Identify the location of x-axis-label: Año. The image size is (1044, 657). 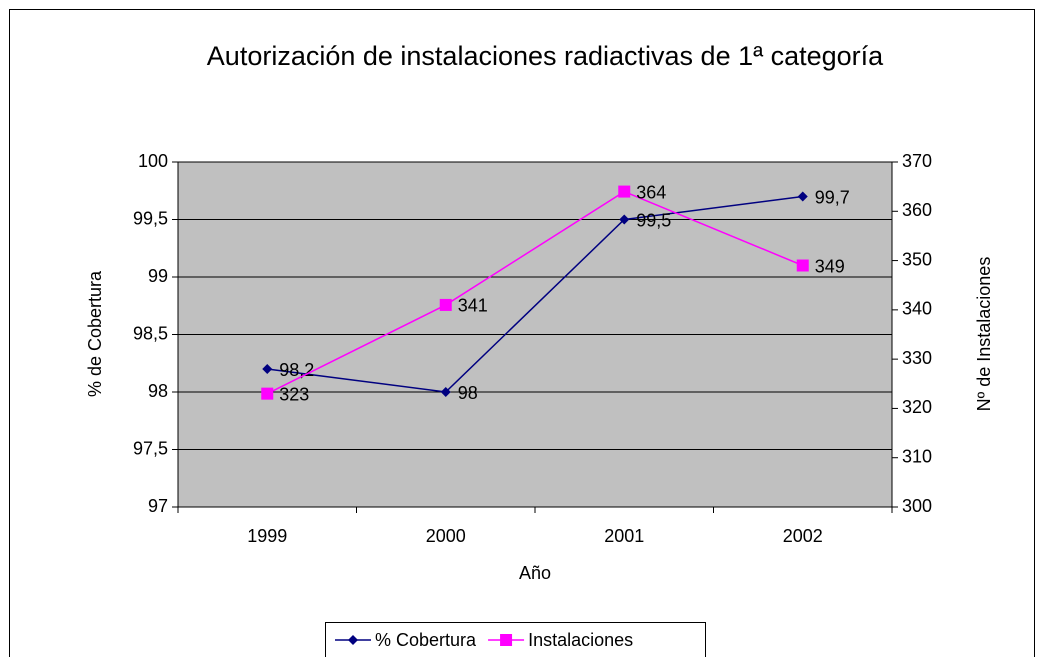
(535, 573).